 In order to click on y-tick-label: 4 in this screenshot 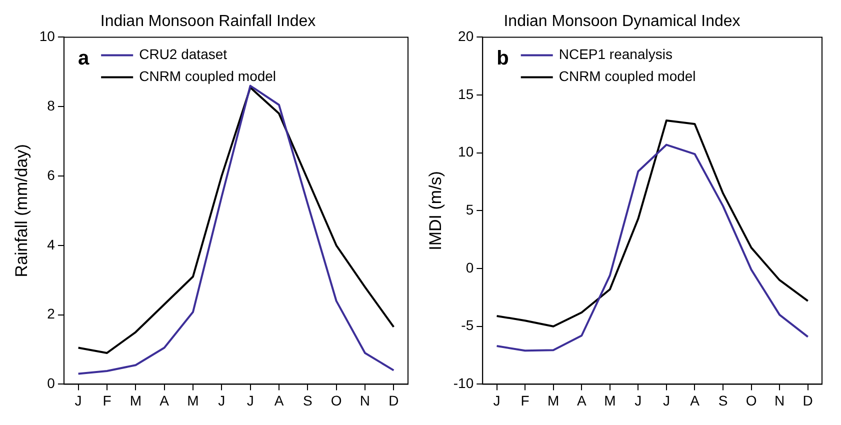, I will do `click(51, 244)`.